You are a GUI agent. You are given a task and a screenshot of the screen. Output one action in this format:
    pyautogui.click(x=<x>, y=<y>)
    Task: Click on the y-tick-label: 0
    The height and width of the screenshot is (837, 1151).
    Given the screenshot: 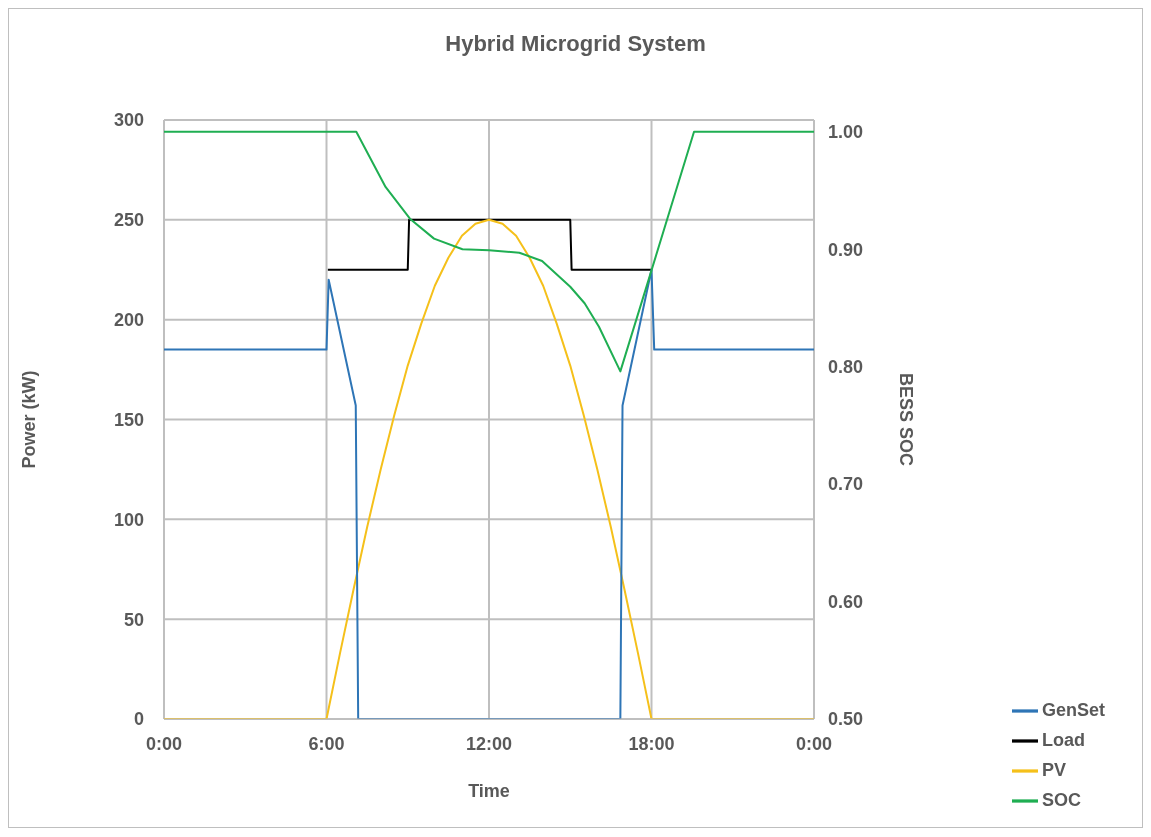 What is the action you would take?
    pyautogui.click(x=138, y=719)
    